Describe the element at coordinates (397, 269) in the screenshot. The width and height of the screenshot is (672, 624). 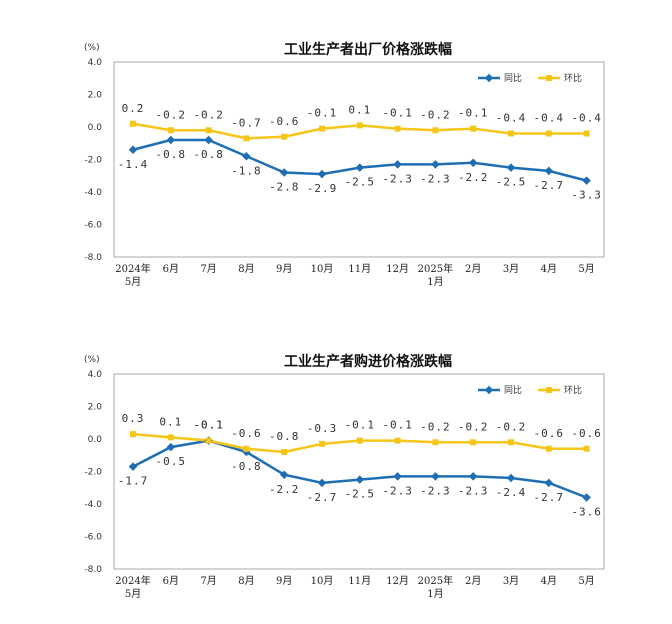
I see `output-x-tick-label: 12月` at that location.